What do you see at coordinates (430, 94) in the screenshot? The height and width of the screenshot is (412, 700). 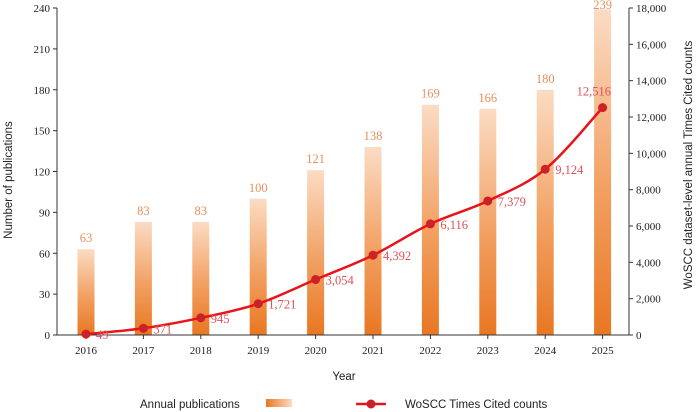 I see `bar-value-label: 169` at bounding box center [430, 94].